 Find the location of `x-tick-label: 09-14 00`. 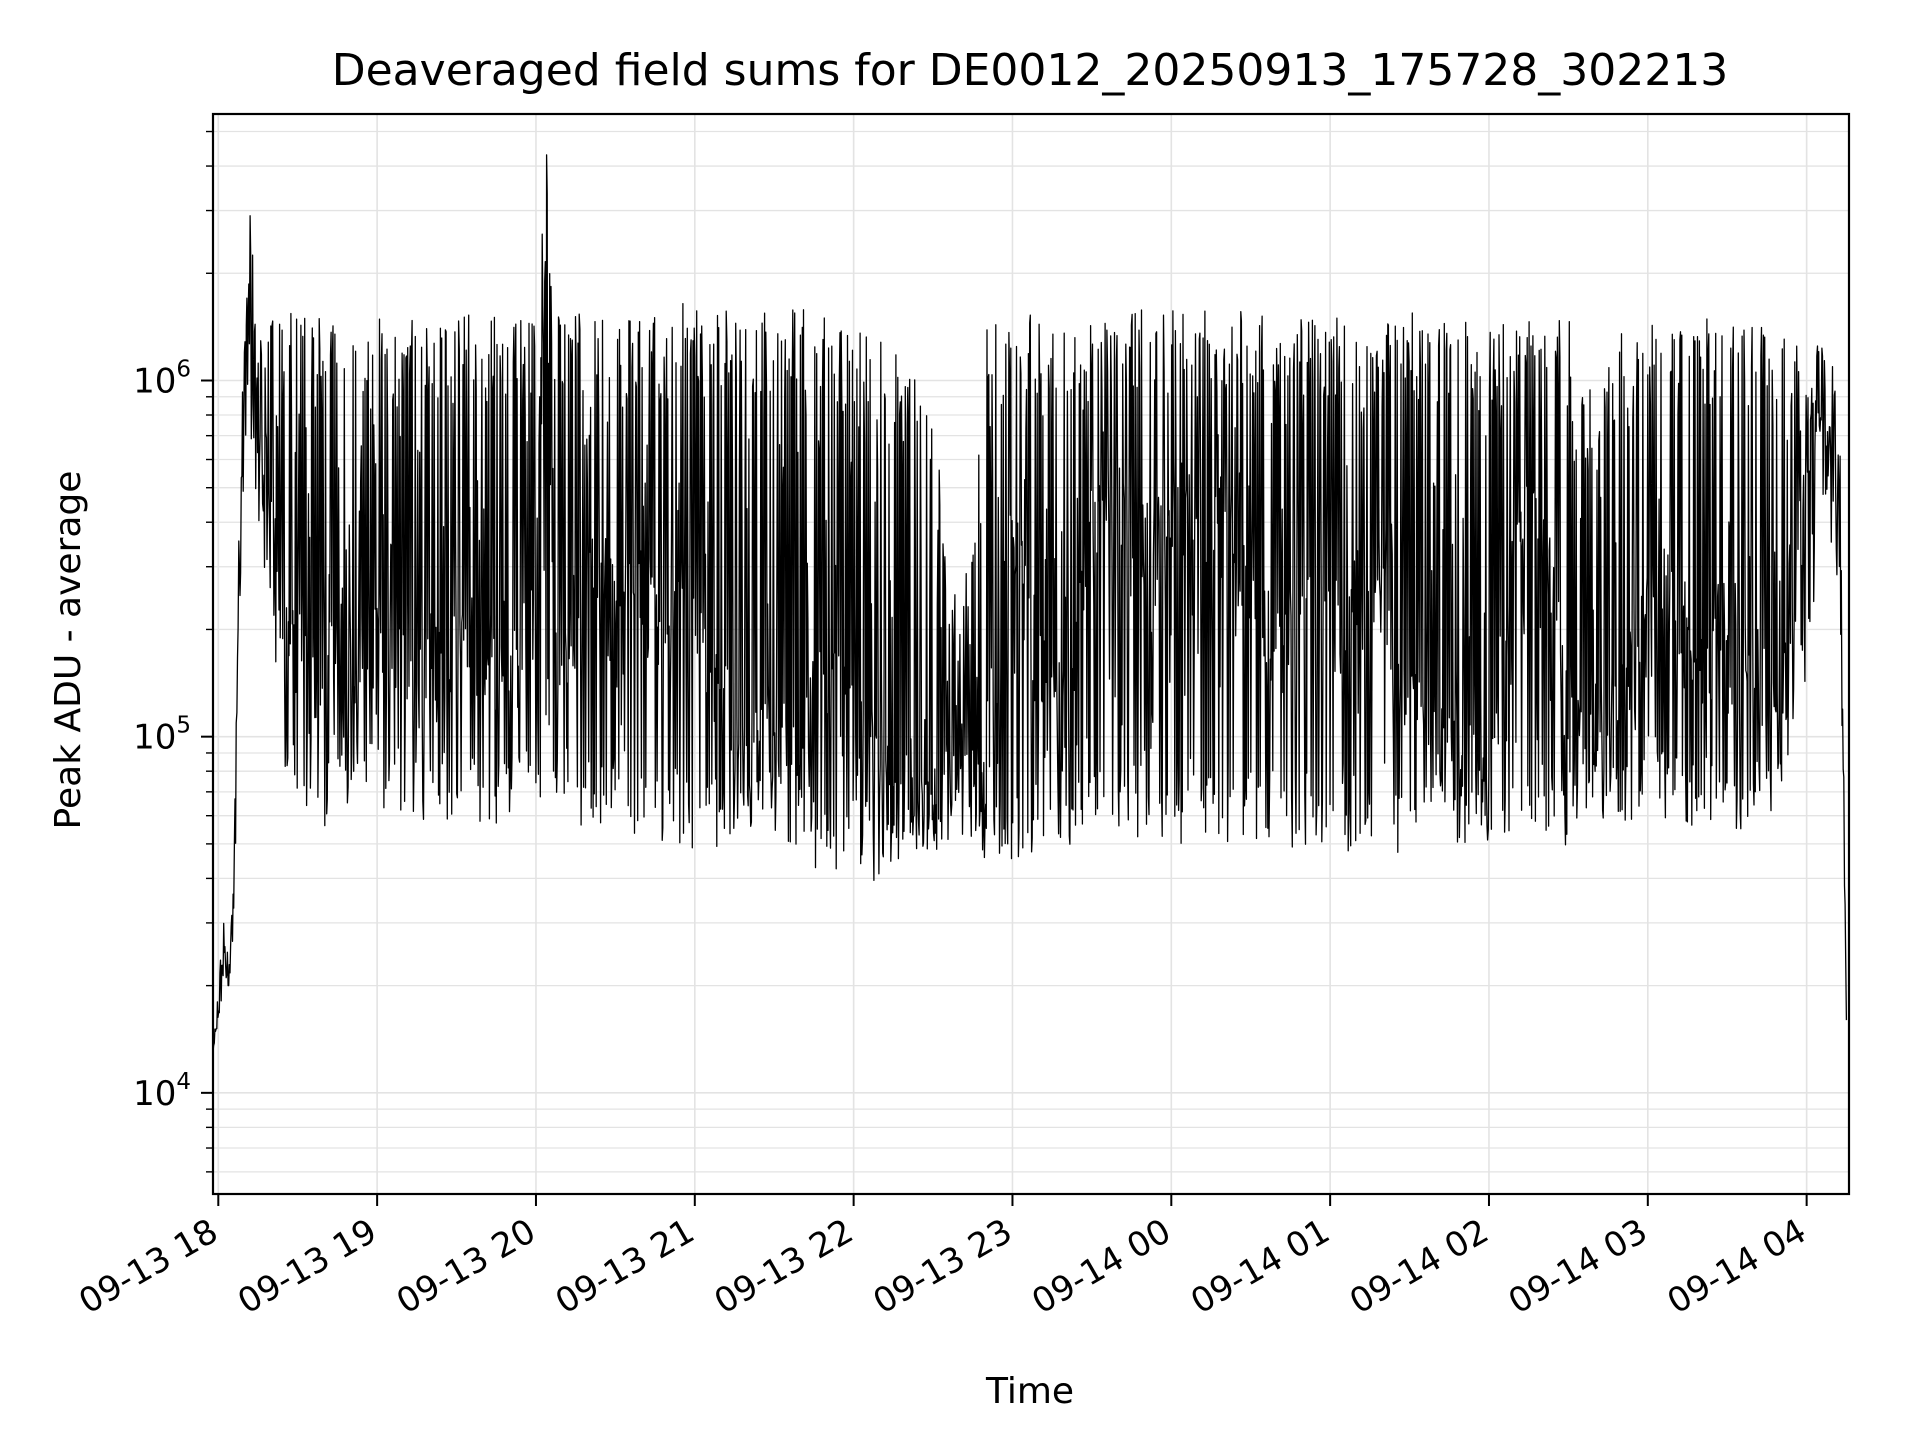

x-tick-label: 09-14 00 is located at coordinates (1101, 1266).